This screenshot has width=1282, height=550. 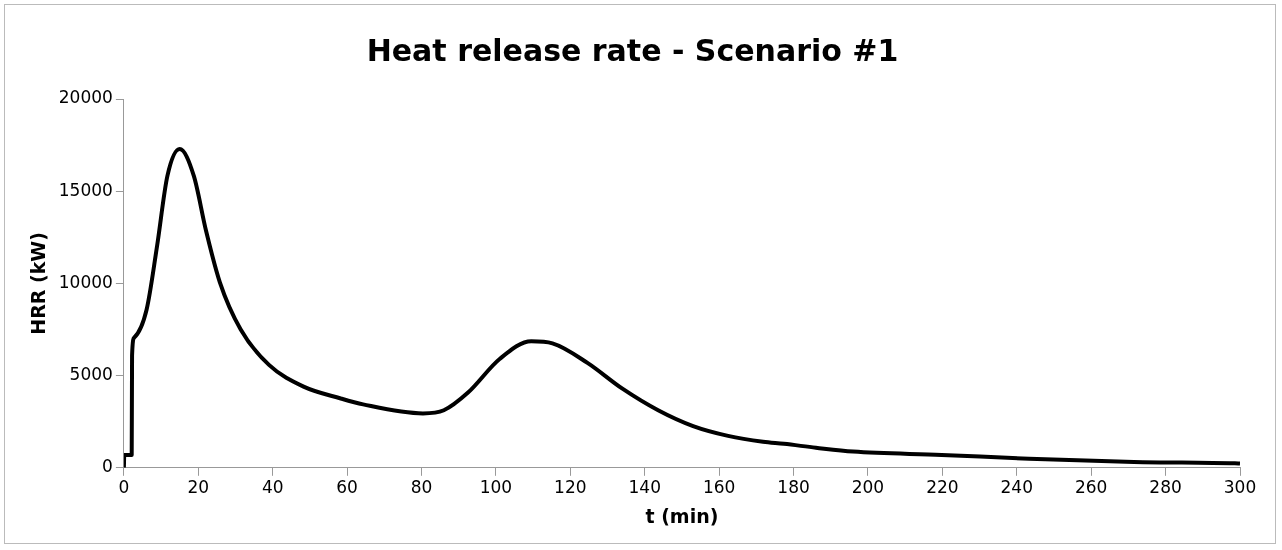 I want to click on x-tick-label: 40, so click(x=272, y=487).